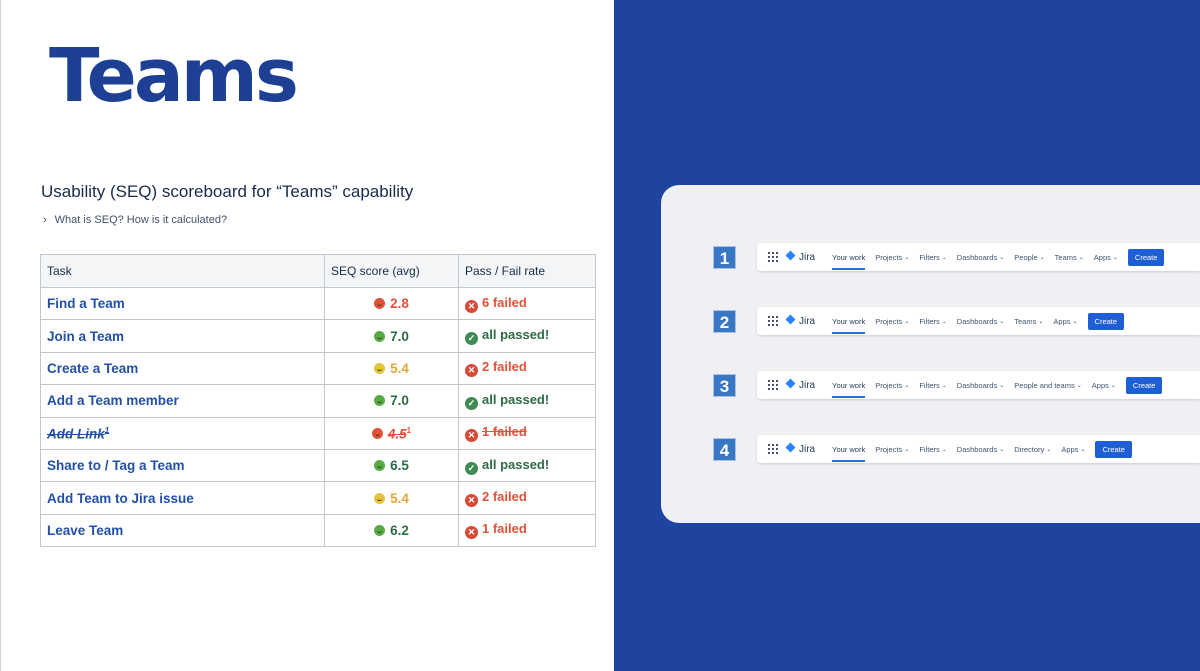  What do you see at coordinates (504, 432) in the screenshot?
I see `rate-text: 1 failed` at bounding box center [504, 432].